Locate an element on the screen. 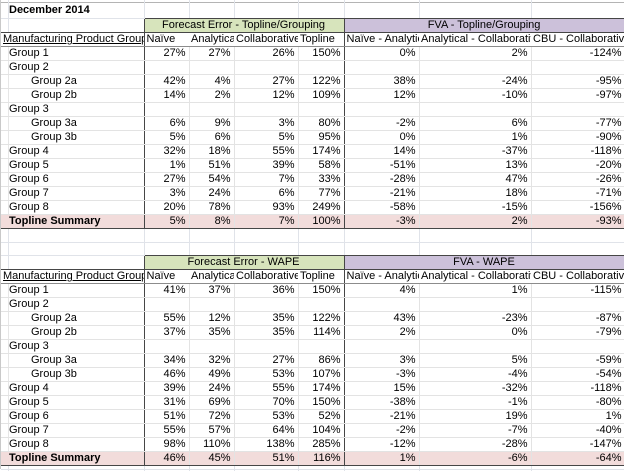 This screenshot has height=471, width=624. cell-naive: 37% is located at coordinates (166, 332).